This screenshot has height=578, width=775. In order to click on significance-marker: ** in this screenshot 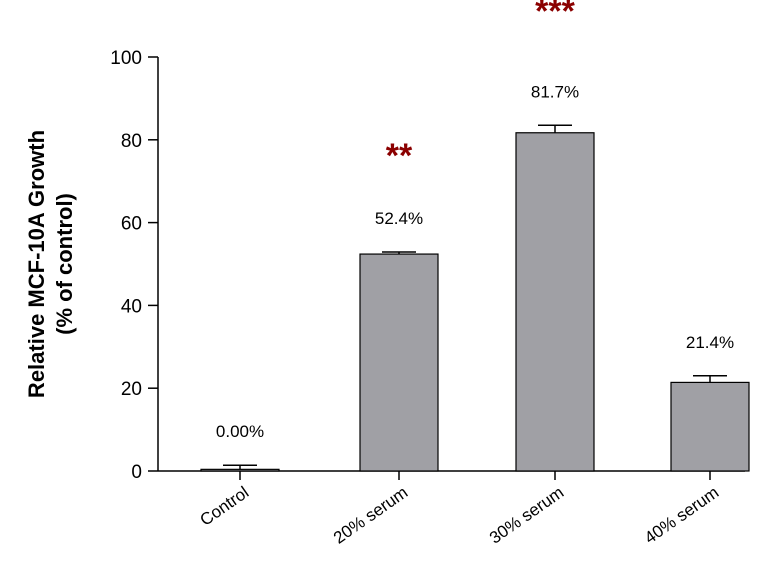, I will do `click(399, 156)`.